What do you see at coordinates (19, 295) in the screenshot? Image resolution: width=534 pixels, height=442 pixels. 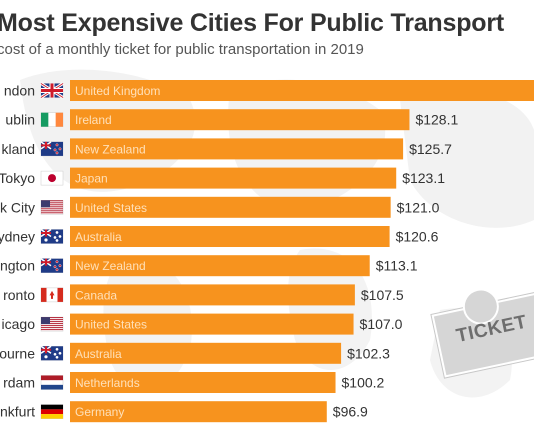 I see `city-label: ronto` at bounding box center [19, 295].